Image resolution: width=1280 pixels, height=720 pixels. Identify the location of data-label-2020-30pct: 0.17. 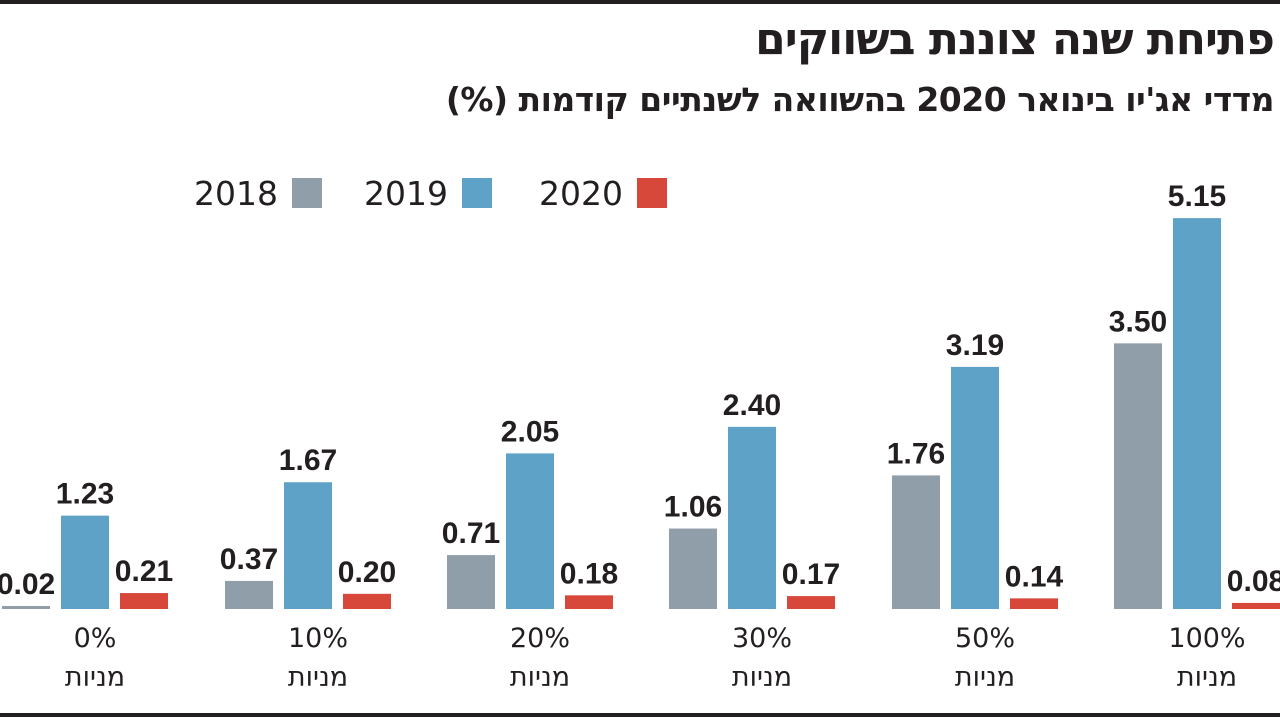
(811, 574).